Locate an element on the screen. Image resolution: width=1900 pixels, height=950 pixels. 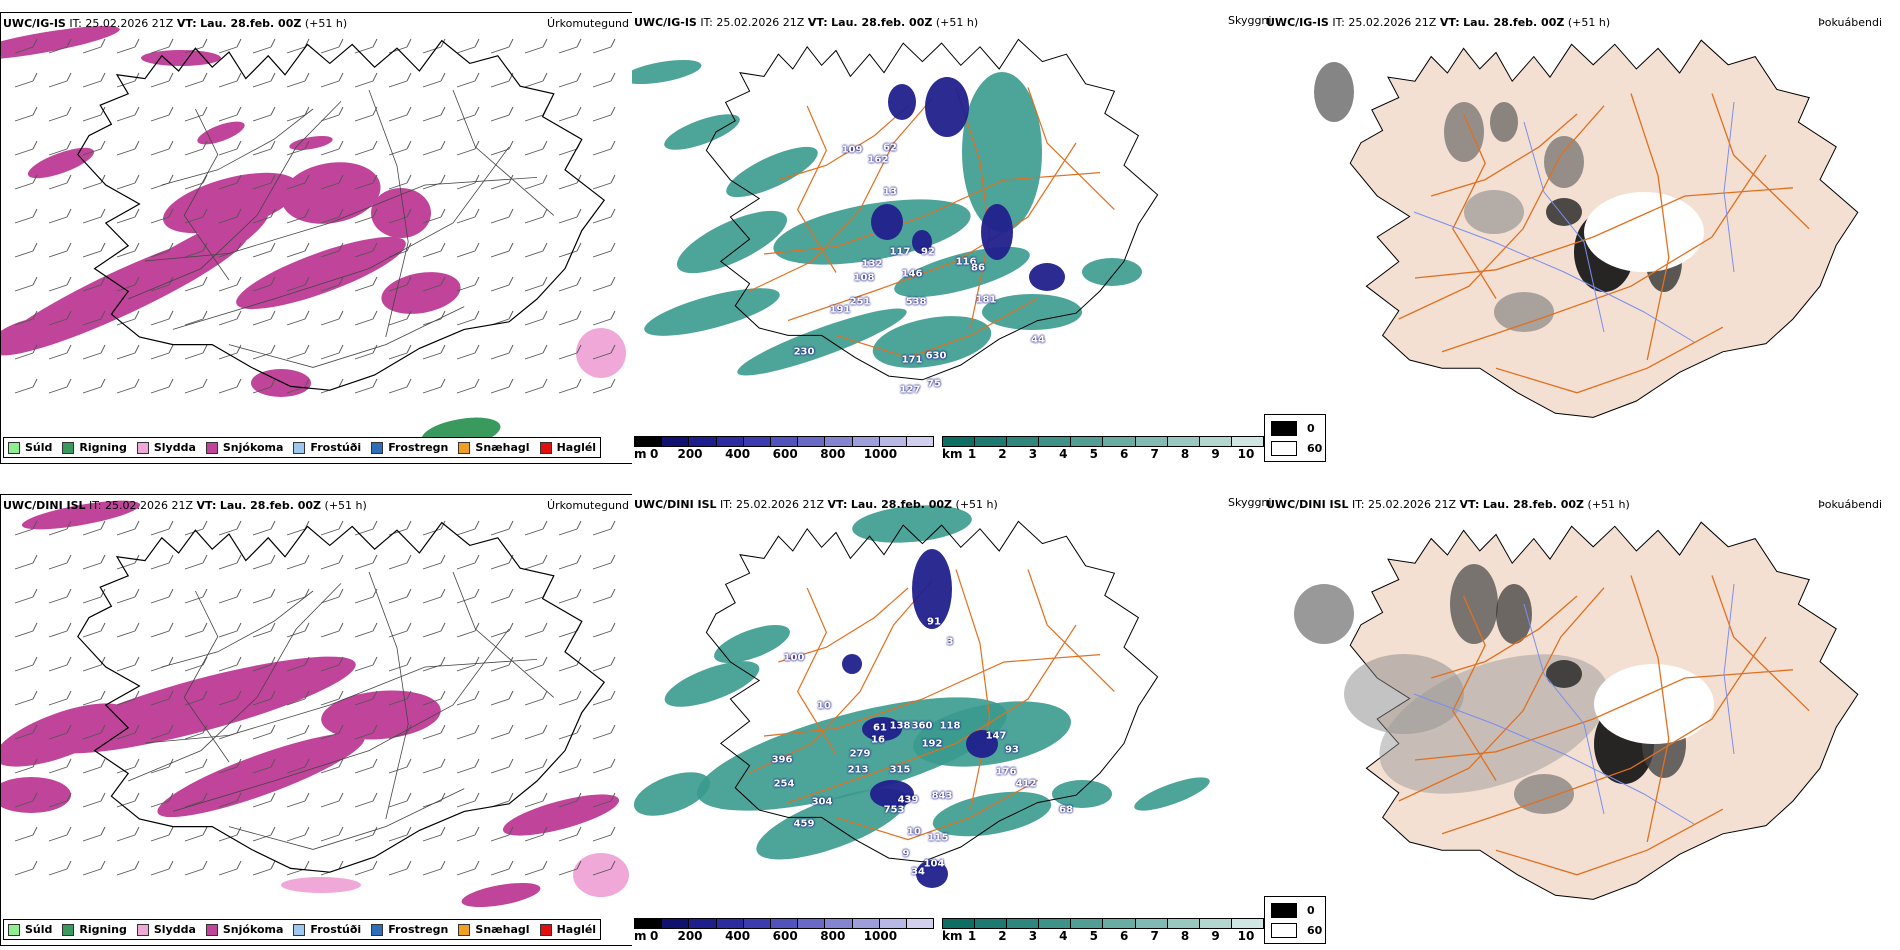
ceiling-label: 109 is located at coordinates (852, 150).